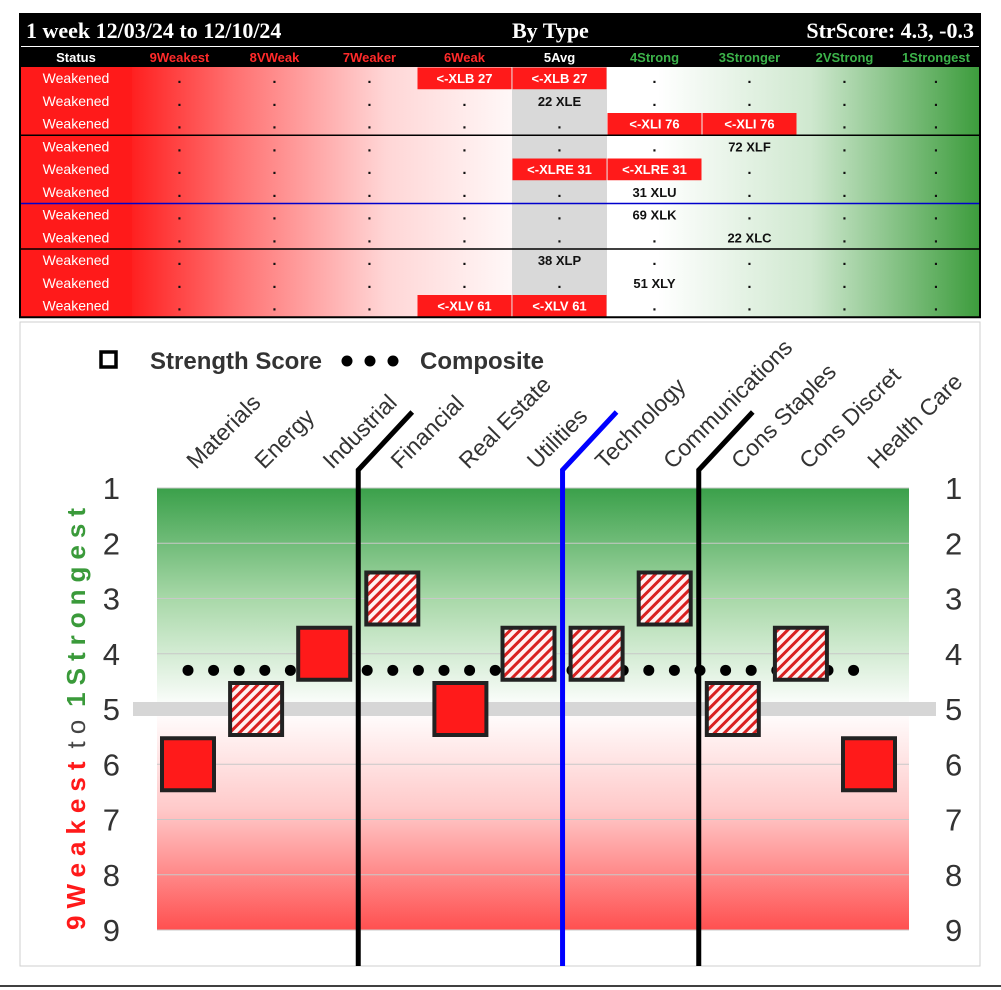 This screenshot has height=990, width=1001. I want to click on y-axis-title: 9Weakest to 1Strongest, so click(76, 715).